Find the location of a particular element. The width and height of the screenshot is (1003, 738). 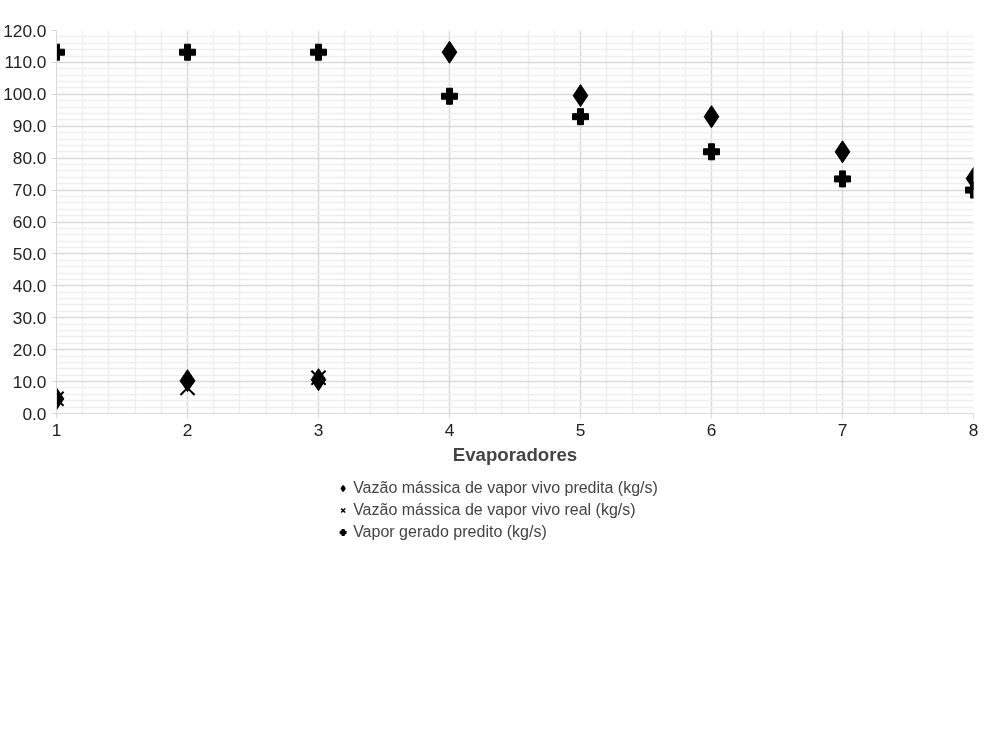

x-tick-label: 5 is located at coordinates (580, 429).